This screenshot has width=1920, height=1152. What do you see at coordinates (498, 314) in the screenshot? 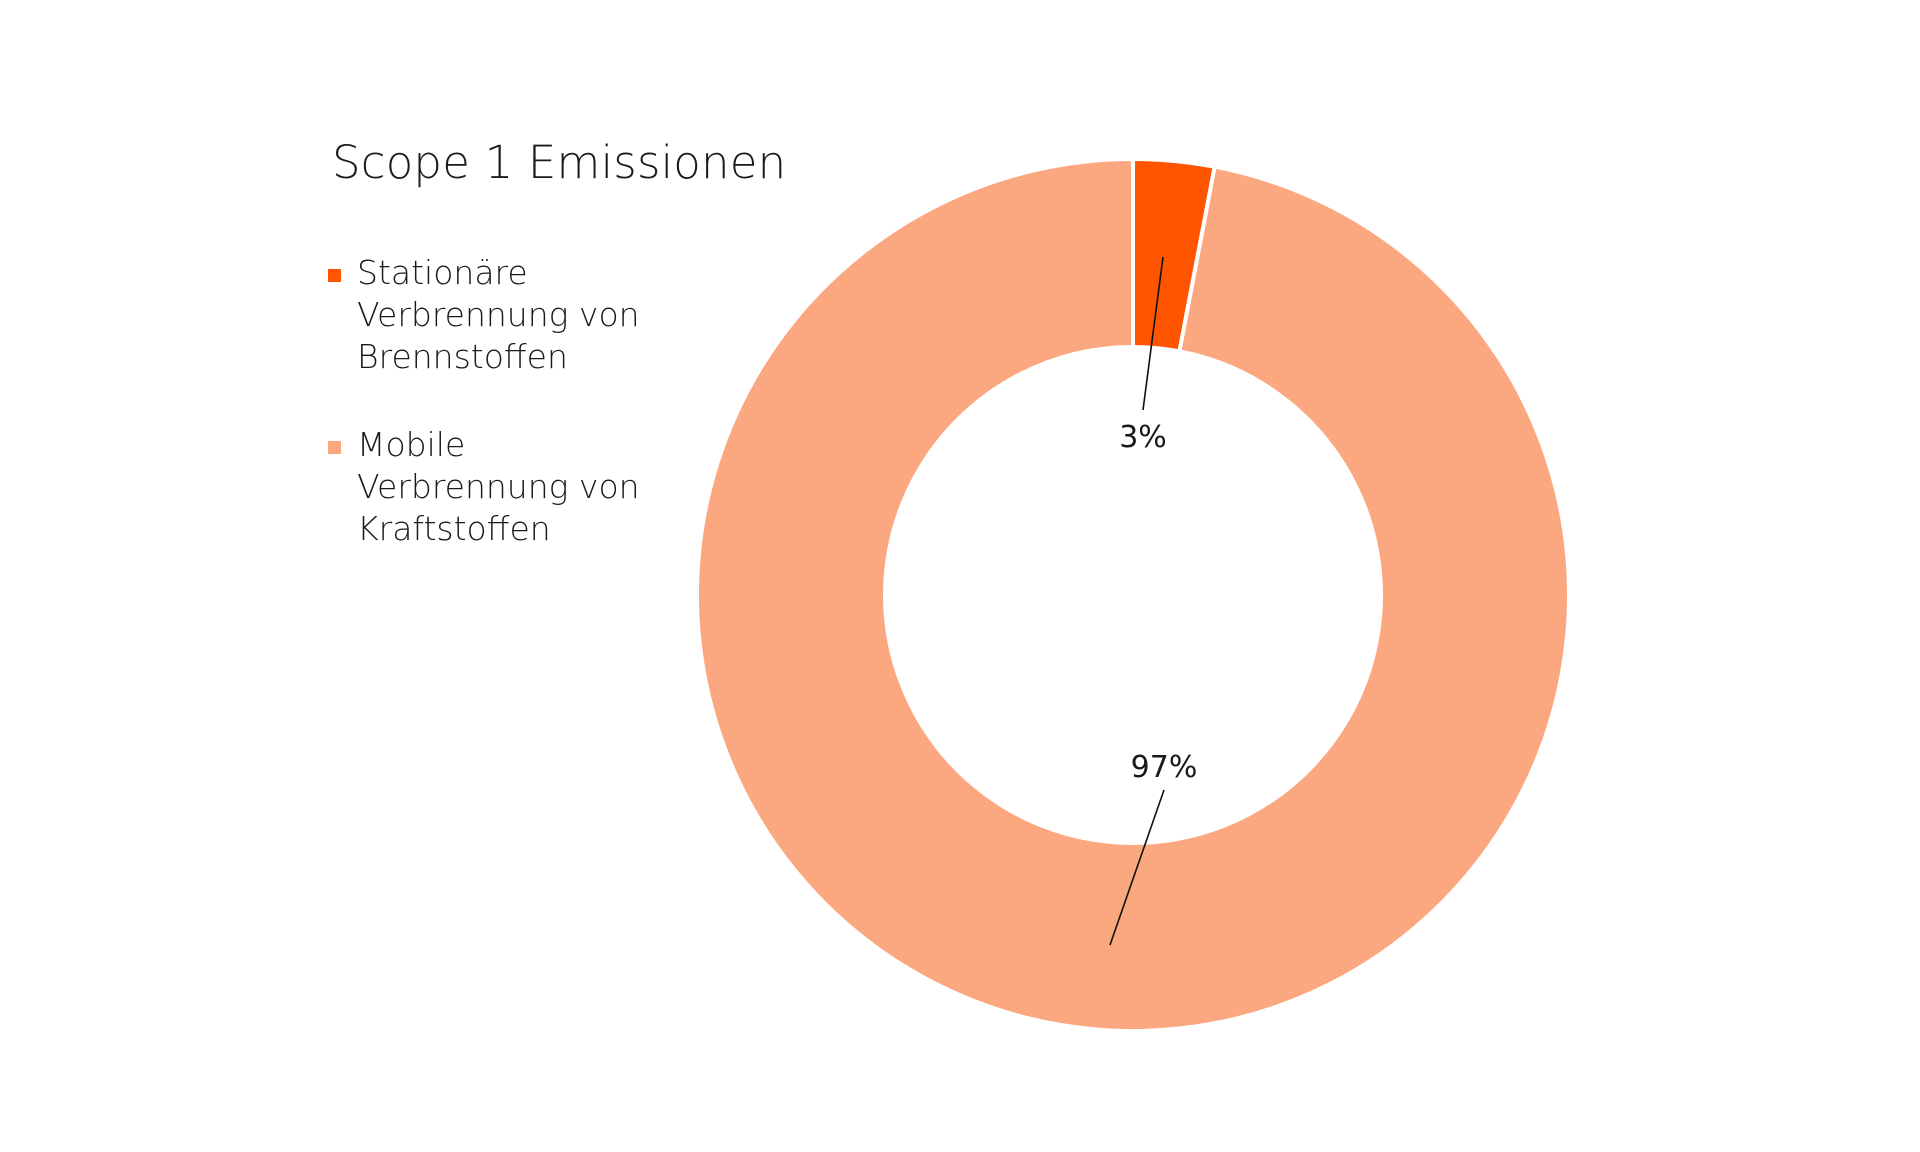
I see `legend-label-stationary: Stationäre Verbrennung von Brennstoffen` at bounding box center [498, 314].